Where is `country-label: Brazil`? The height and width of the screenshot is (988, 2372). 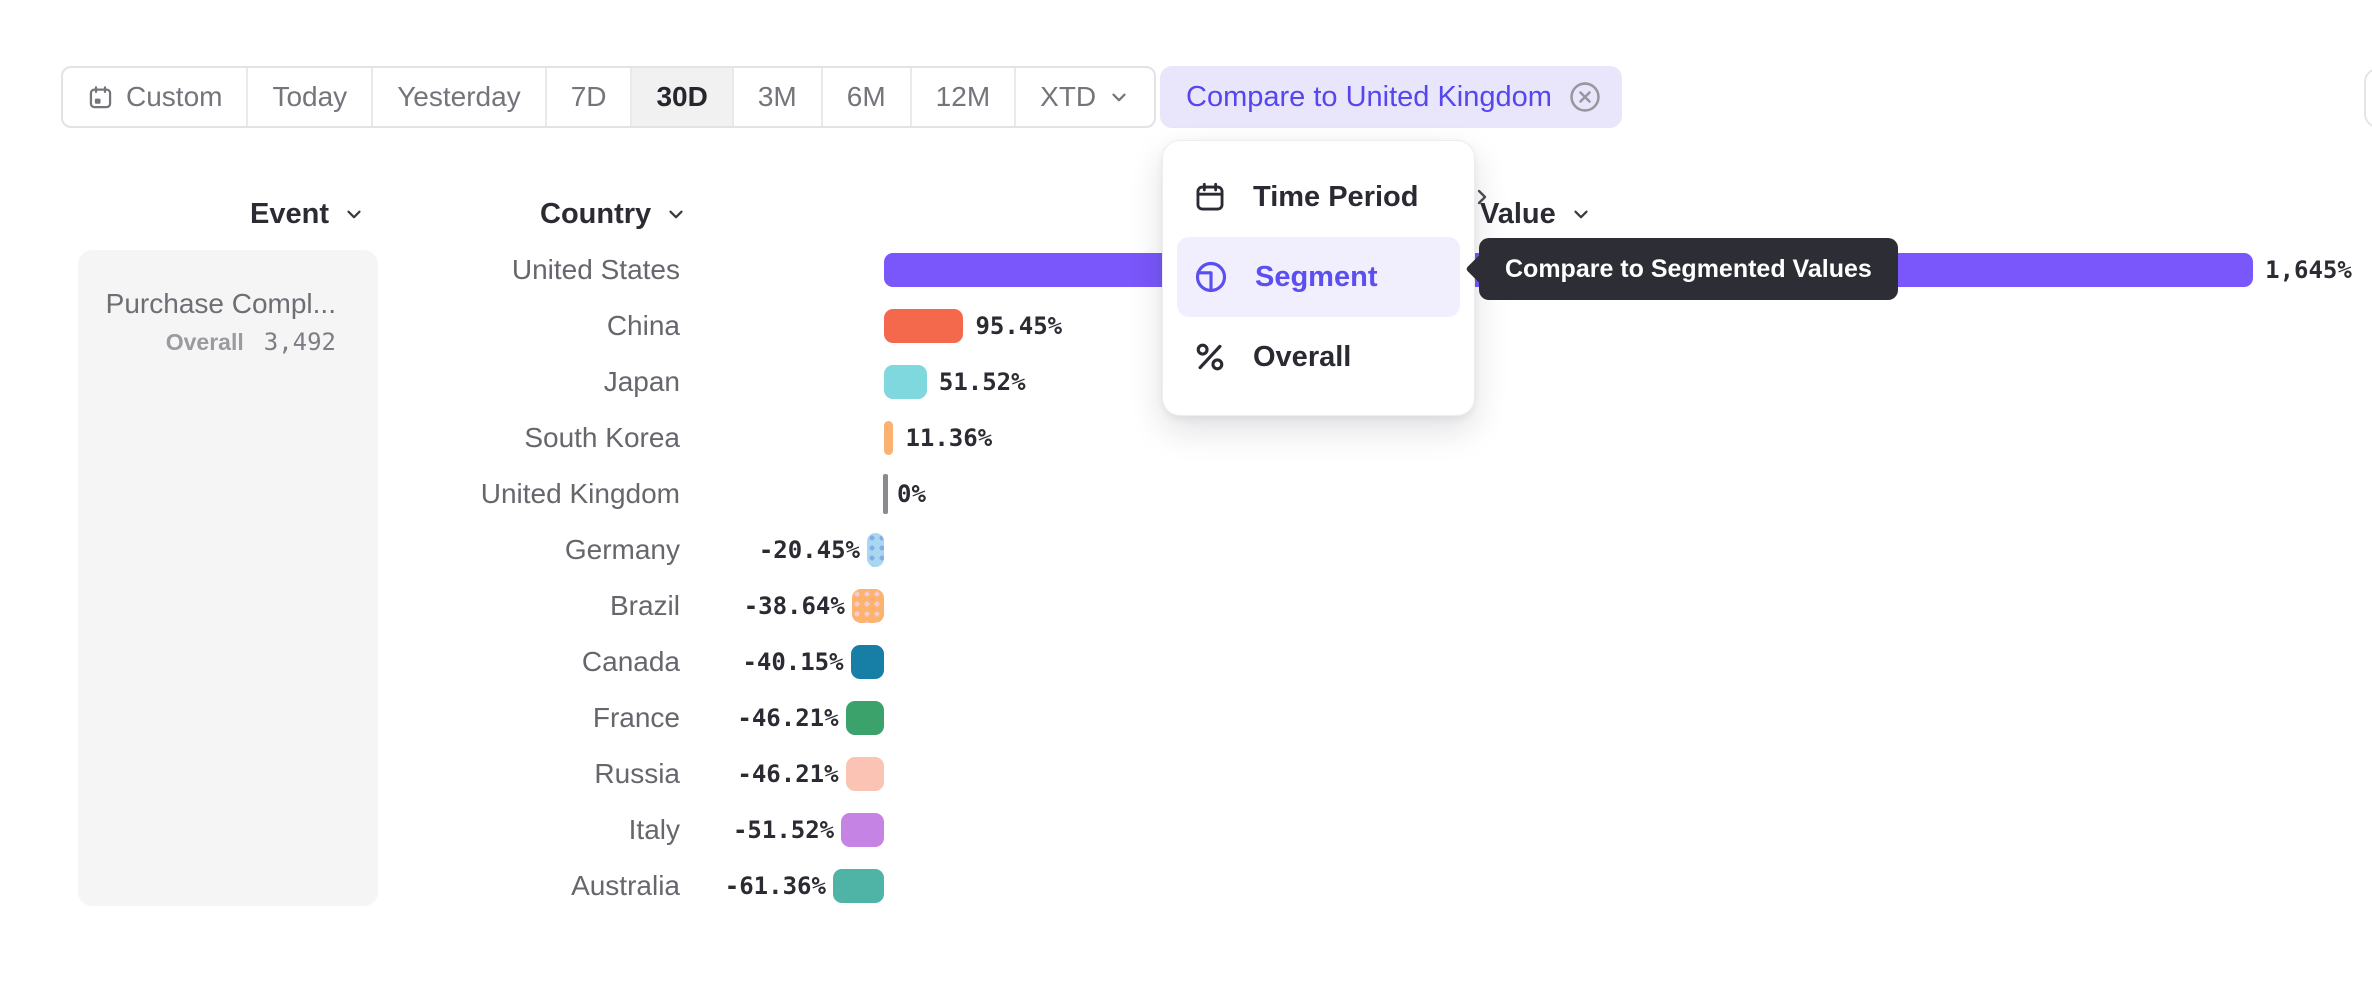
country-label: Brazil is located at coordinates (644, 605).